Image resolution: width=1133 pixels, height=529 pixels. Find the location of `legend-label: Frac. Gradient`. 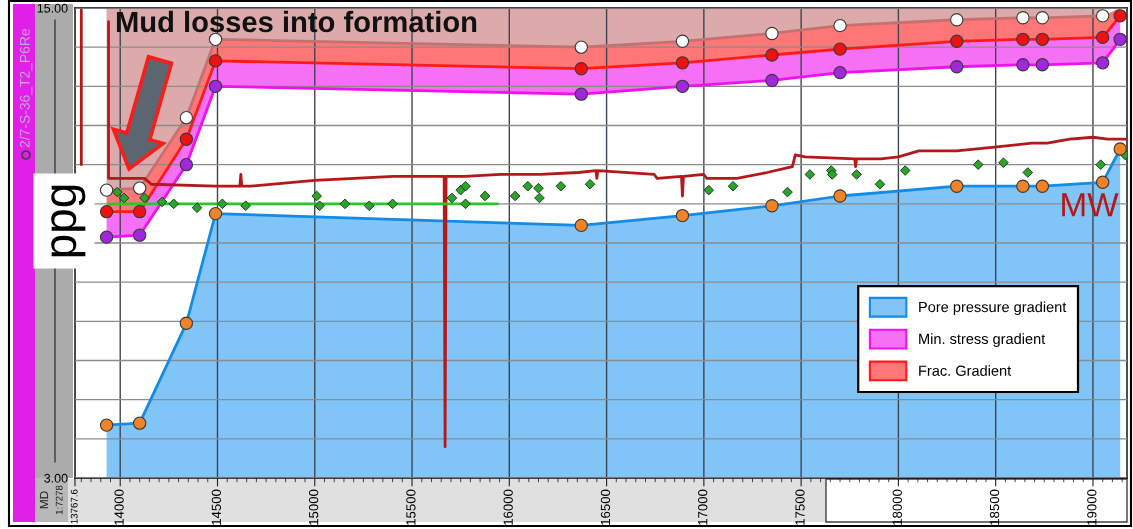

legend-label: Frac. Gradient is located at coordinates (965, 370).